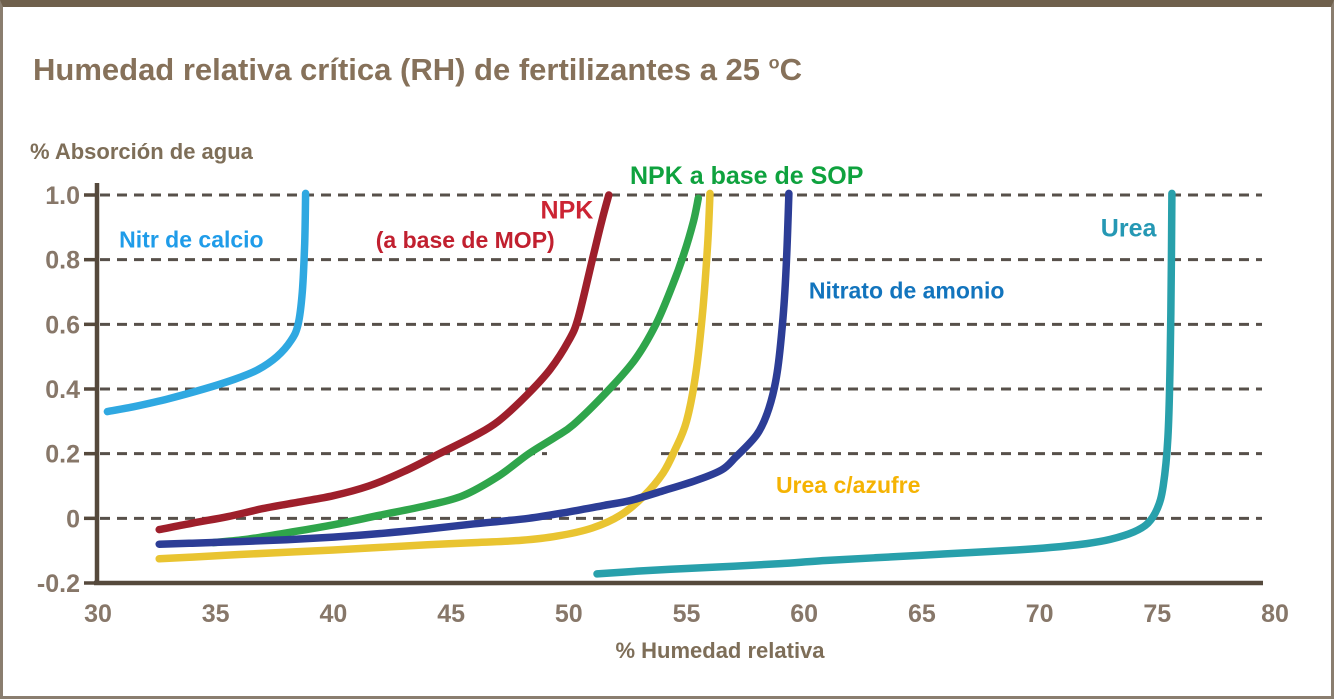  I want to click on x-axis-title: % Humedad relativa, so click(720, 650).